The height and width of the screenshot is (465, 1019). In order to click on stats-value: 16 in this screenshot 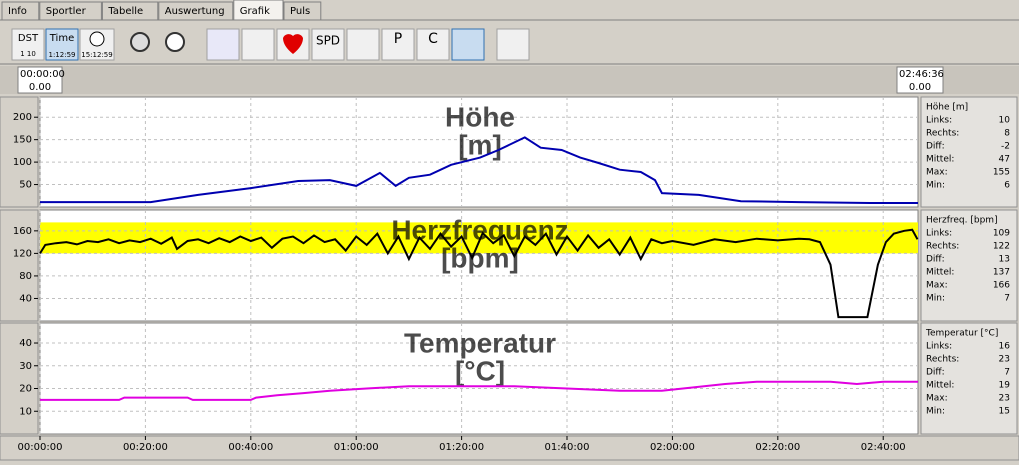, I will do `click(1005, 347)`.